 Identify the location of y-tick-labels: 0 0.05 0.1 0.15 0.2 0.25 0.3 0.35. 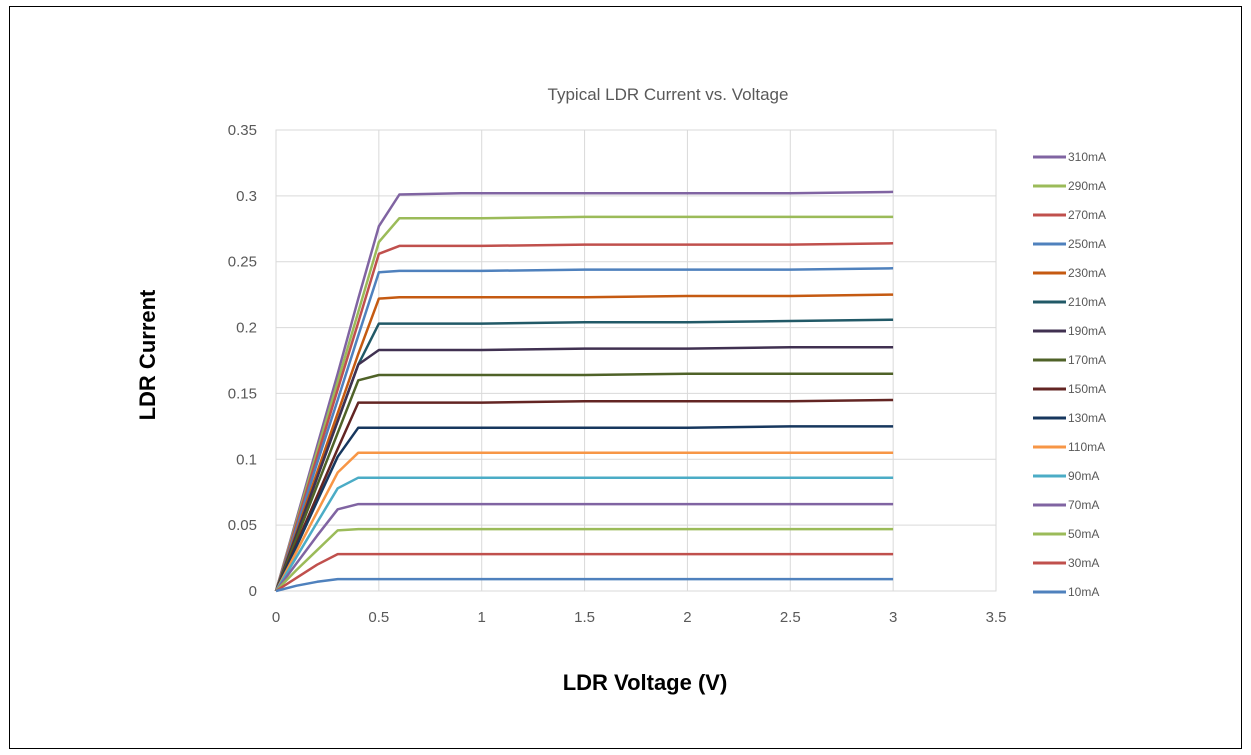
(242, 361).